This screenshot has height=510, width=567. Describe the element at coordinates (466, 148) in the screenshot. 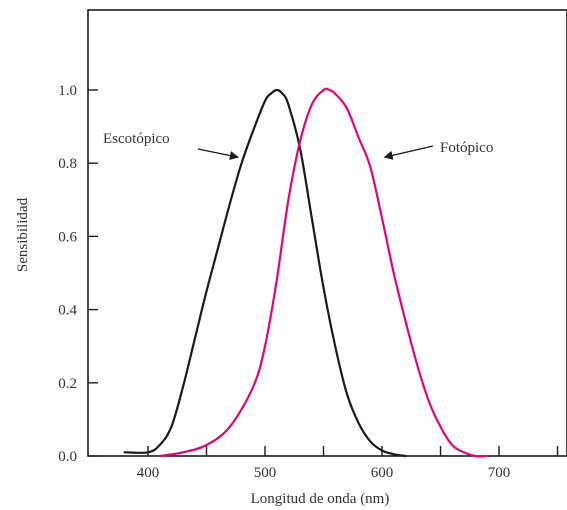

I see `annotation-label: Fotópico` at that location.